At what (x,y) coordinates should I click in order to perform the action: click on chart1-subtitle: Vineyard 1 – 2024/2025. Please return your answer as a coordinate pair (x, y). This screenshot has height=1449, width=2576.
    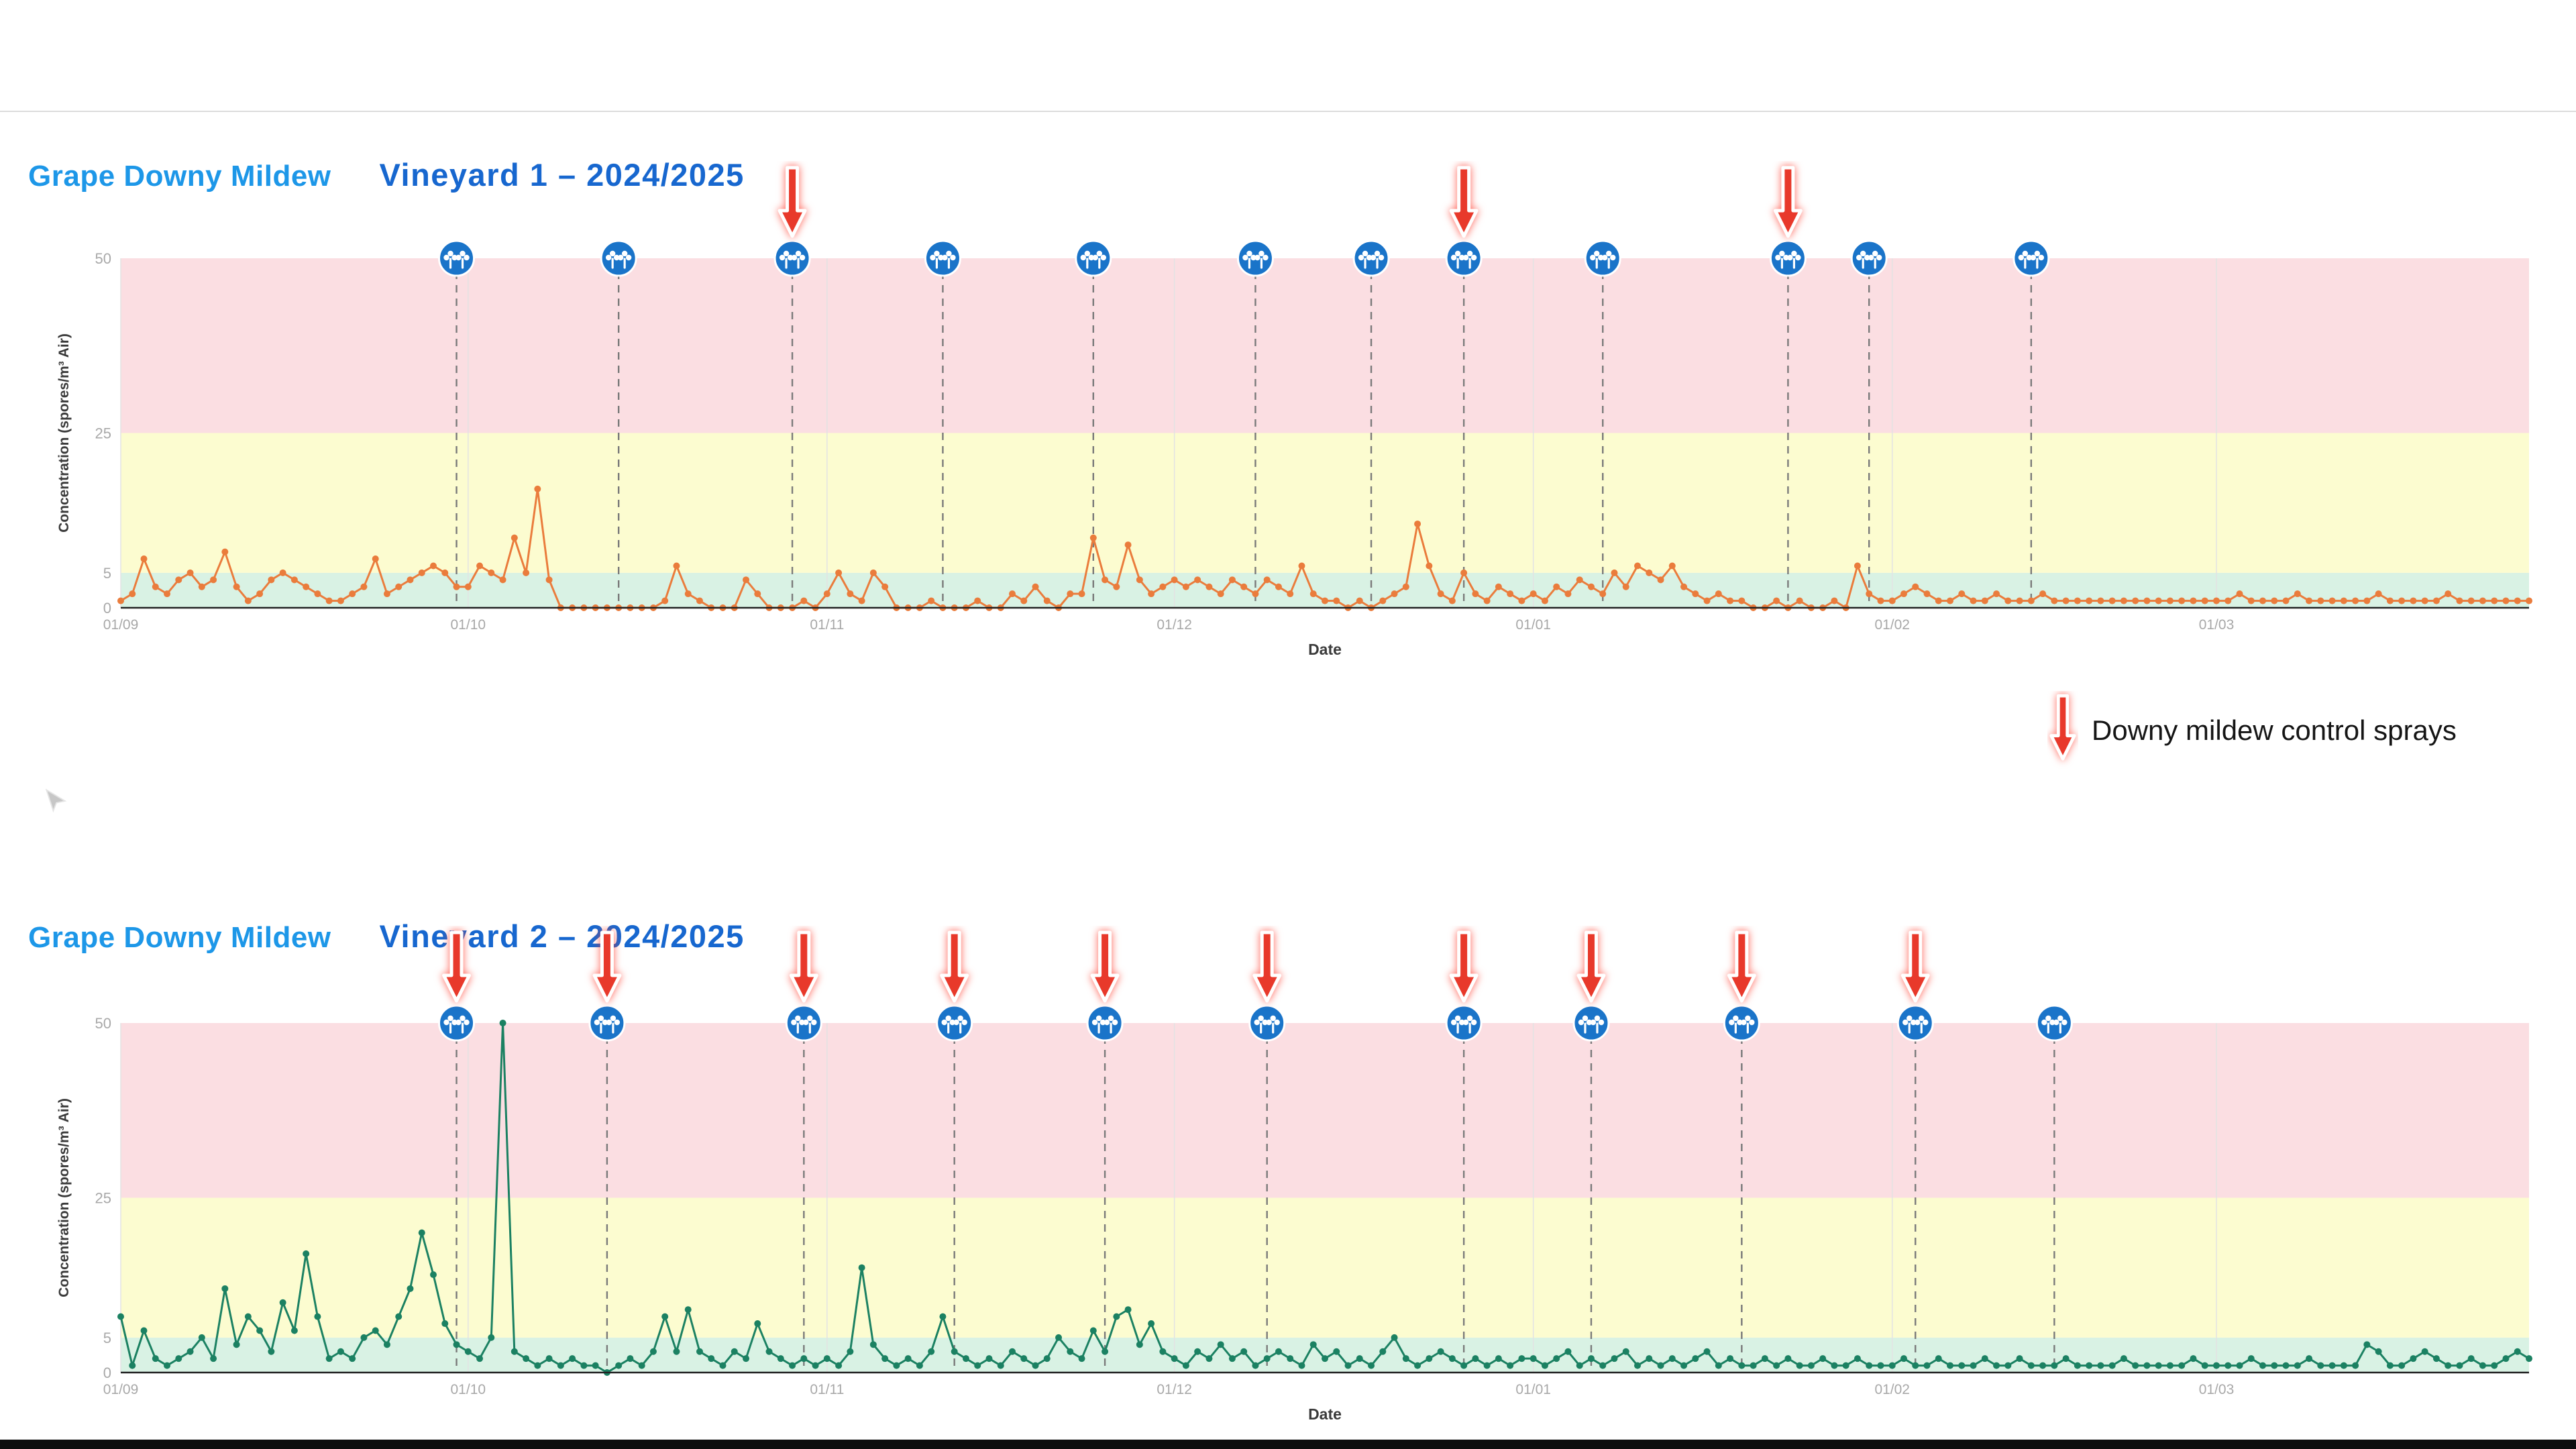
    Looking at the image, I should click on (562, 175).